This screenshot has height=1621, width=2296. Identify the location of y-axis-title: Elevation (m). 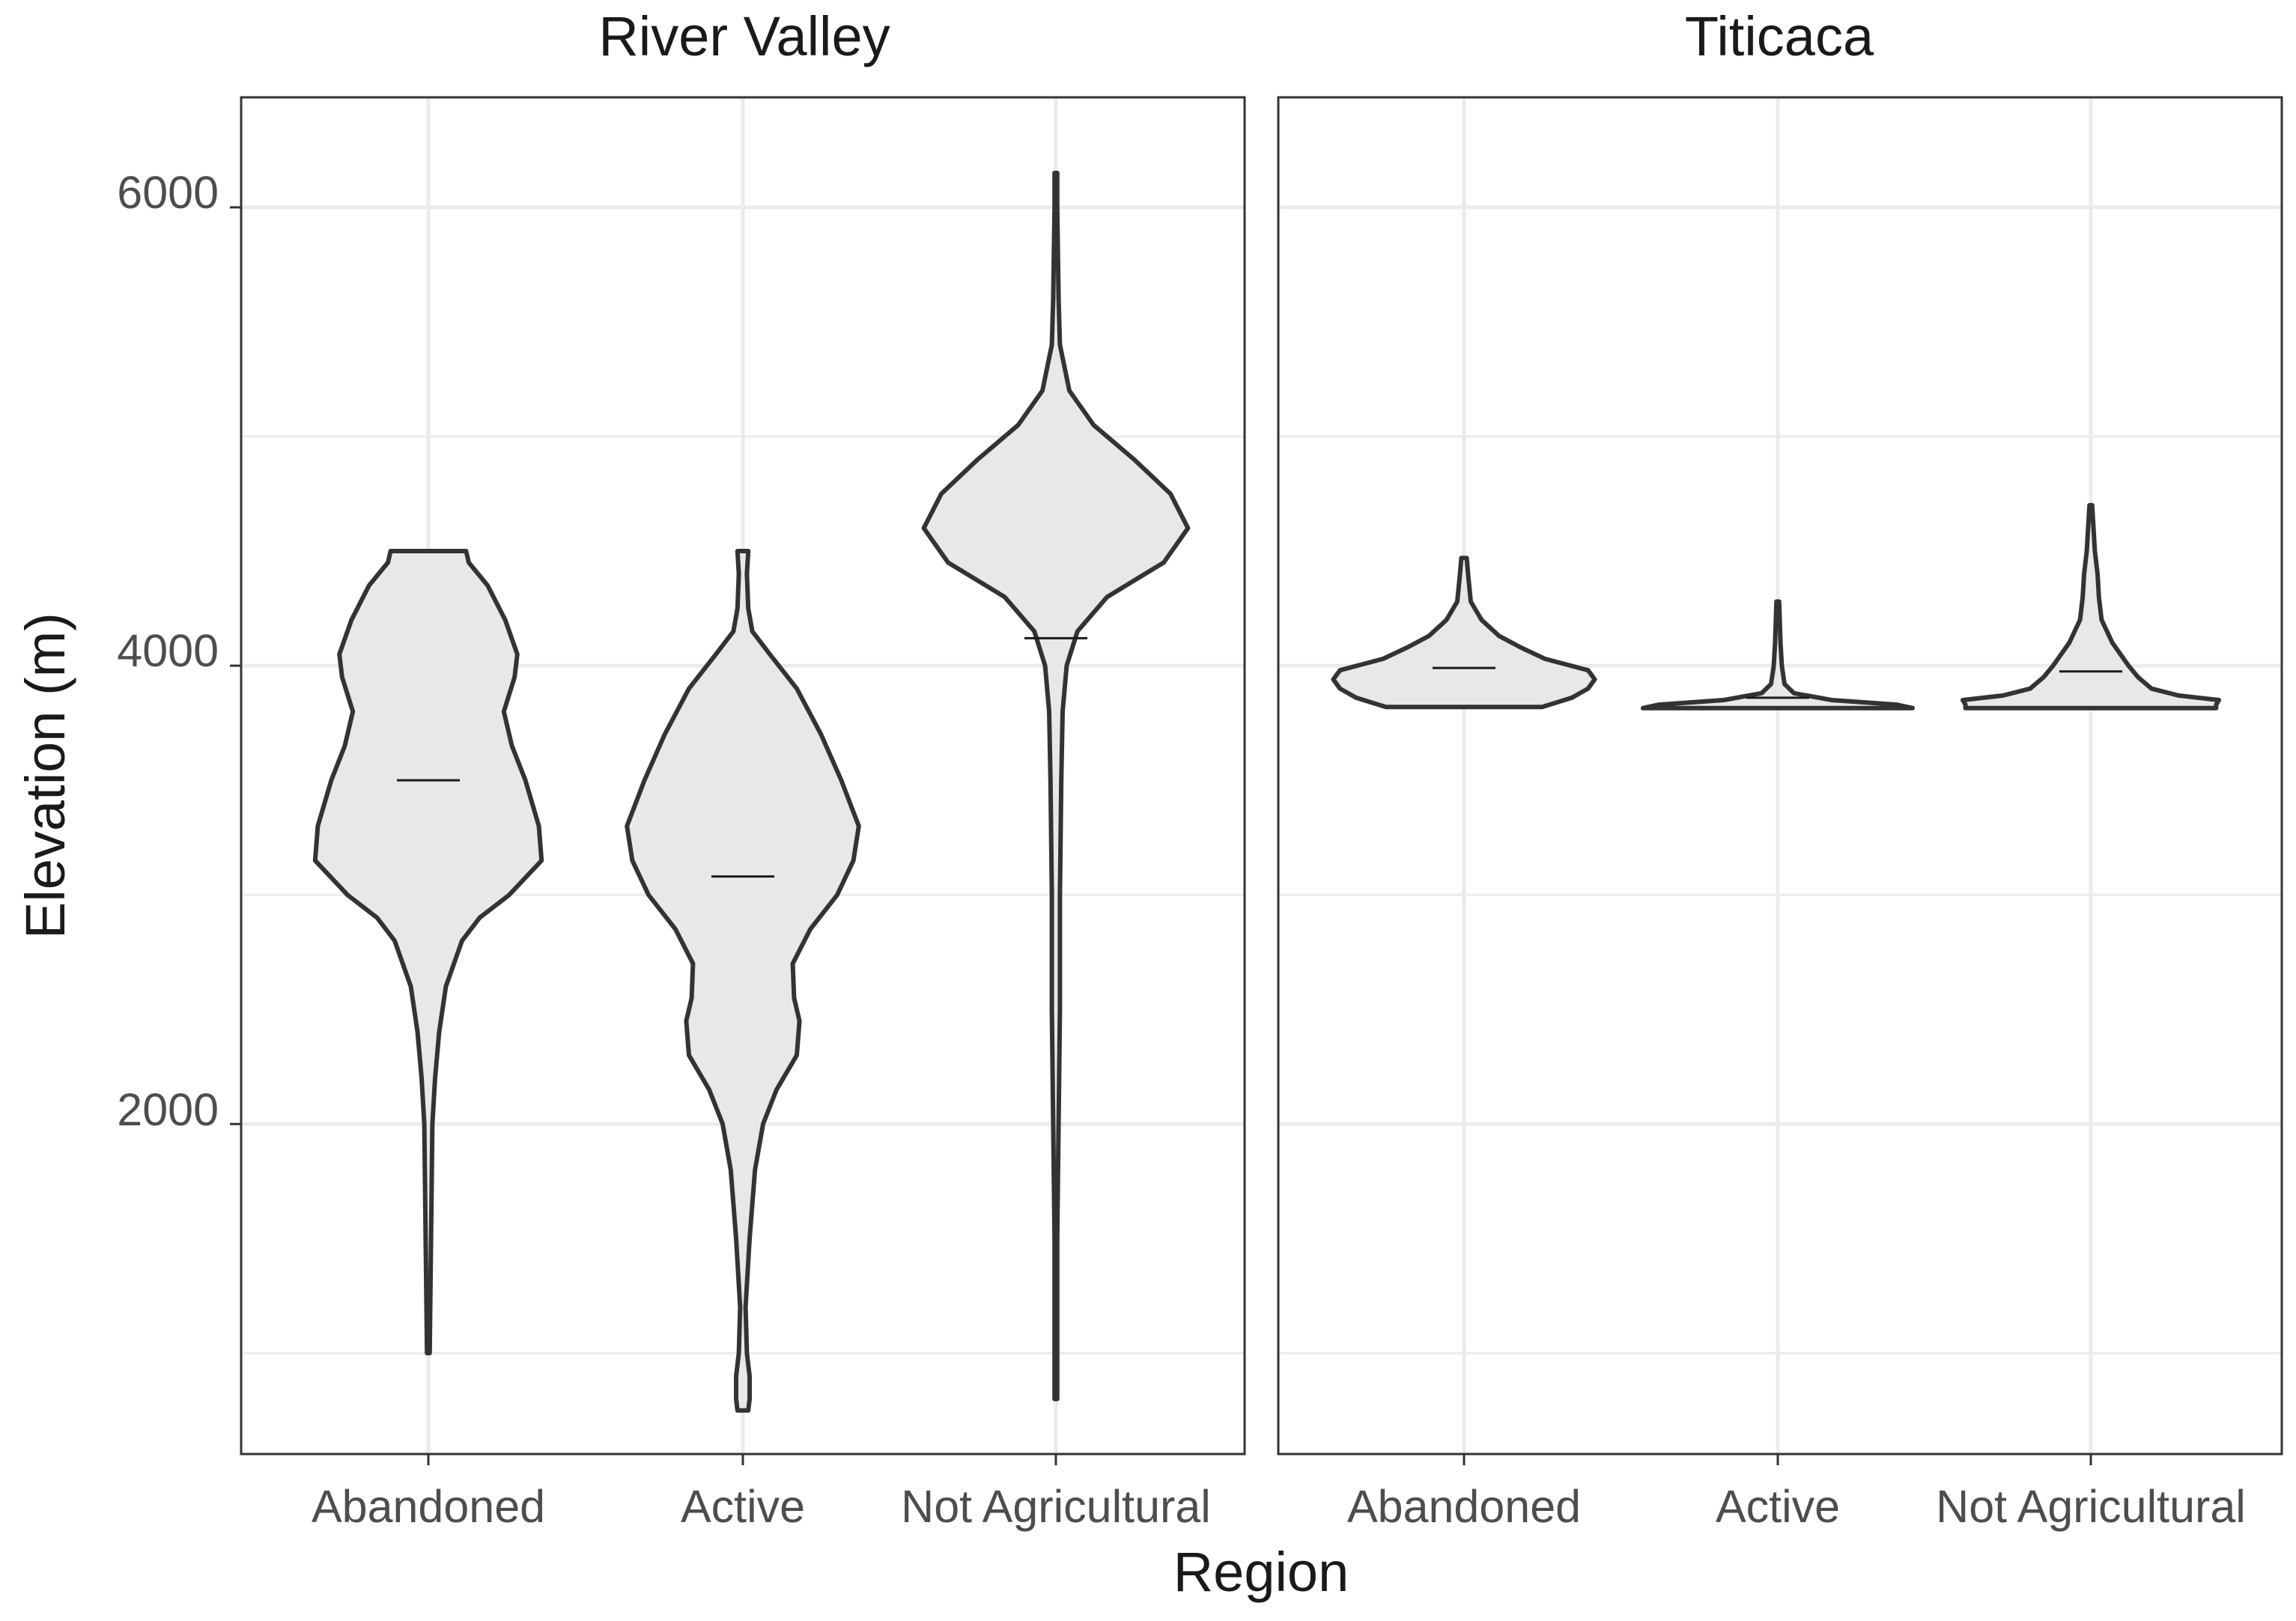
(45, 775).